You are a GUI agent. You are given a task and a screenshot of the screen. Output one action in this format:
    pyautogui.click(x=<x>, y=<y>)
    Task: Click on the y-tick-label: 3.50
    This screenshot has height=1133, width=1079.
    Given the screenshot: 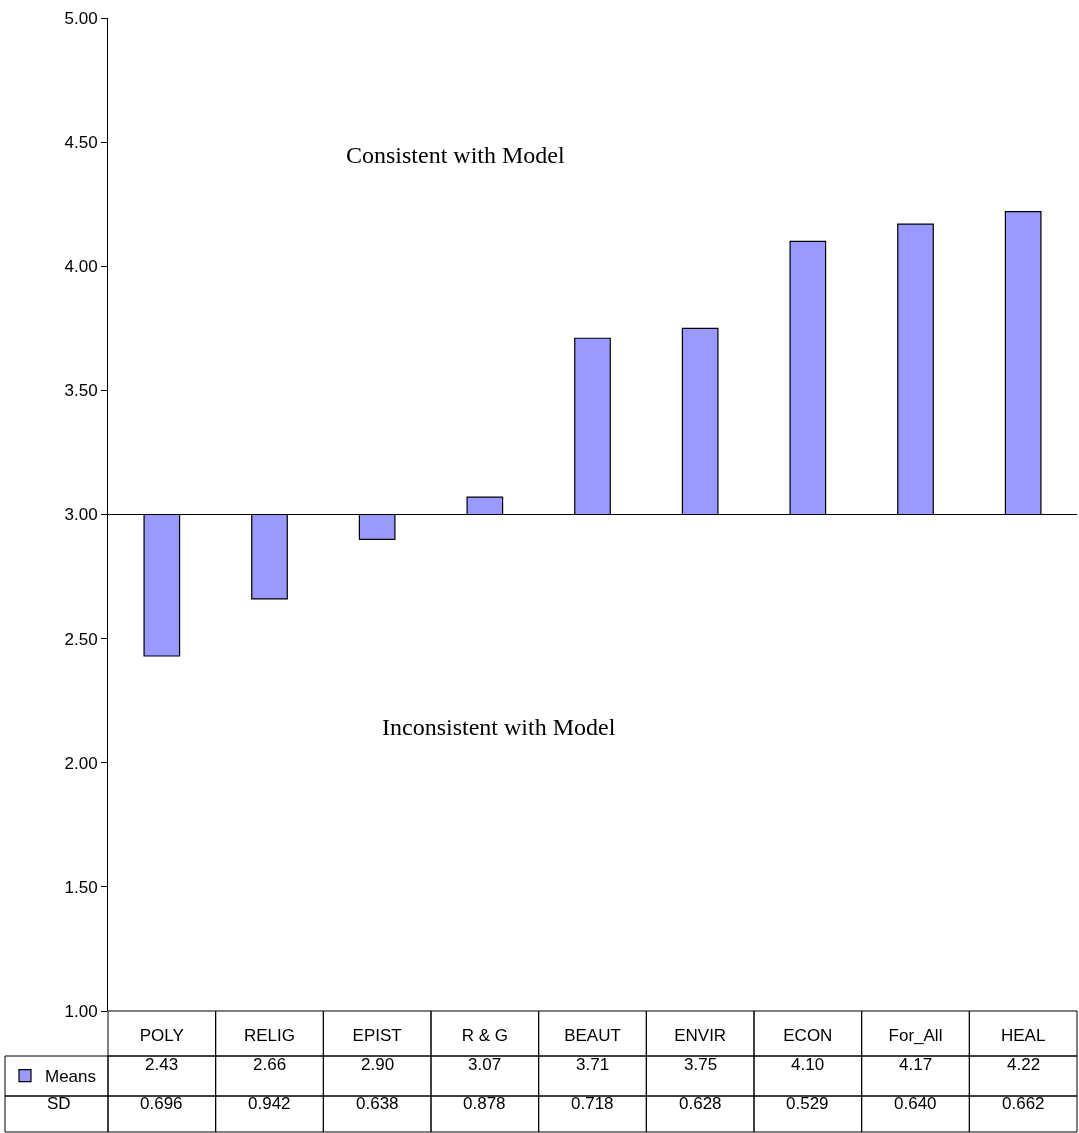 What is the action you would take?
    pyautogui.click(x=81, y=391)
    